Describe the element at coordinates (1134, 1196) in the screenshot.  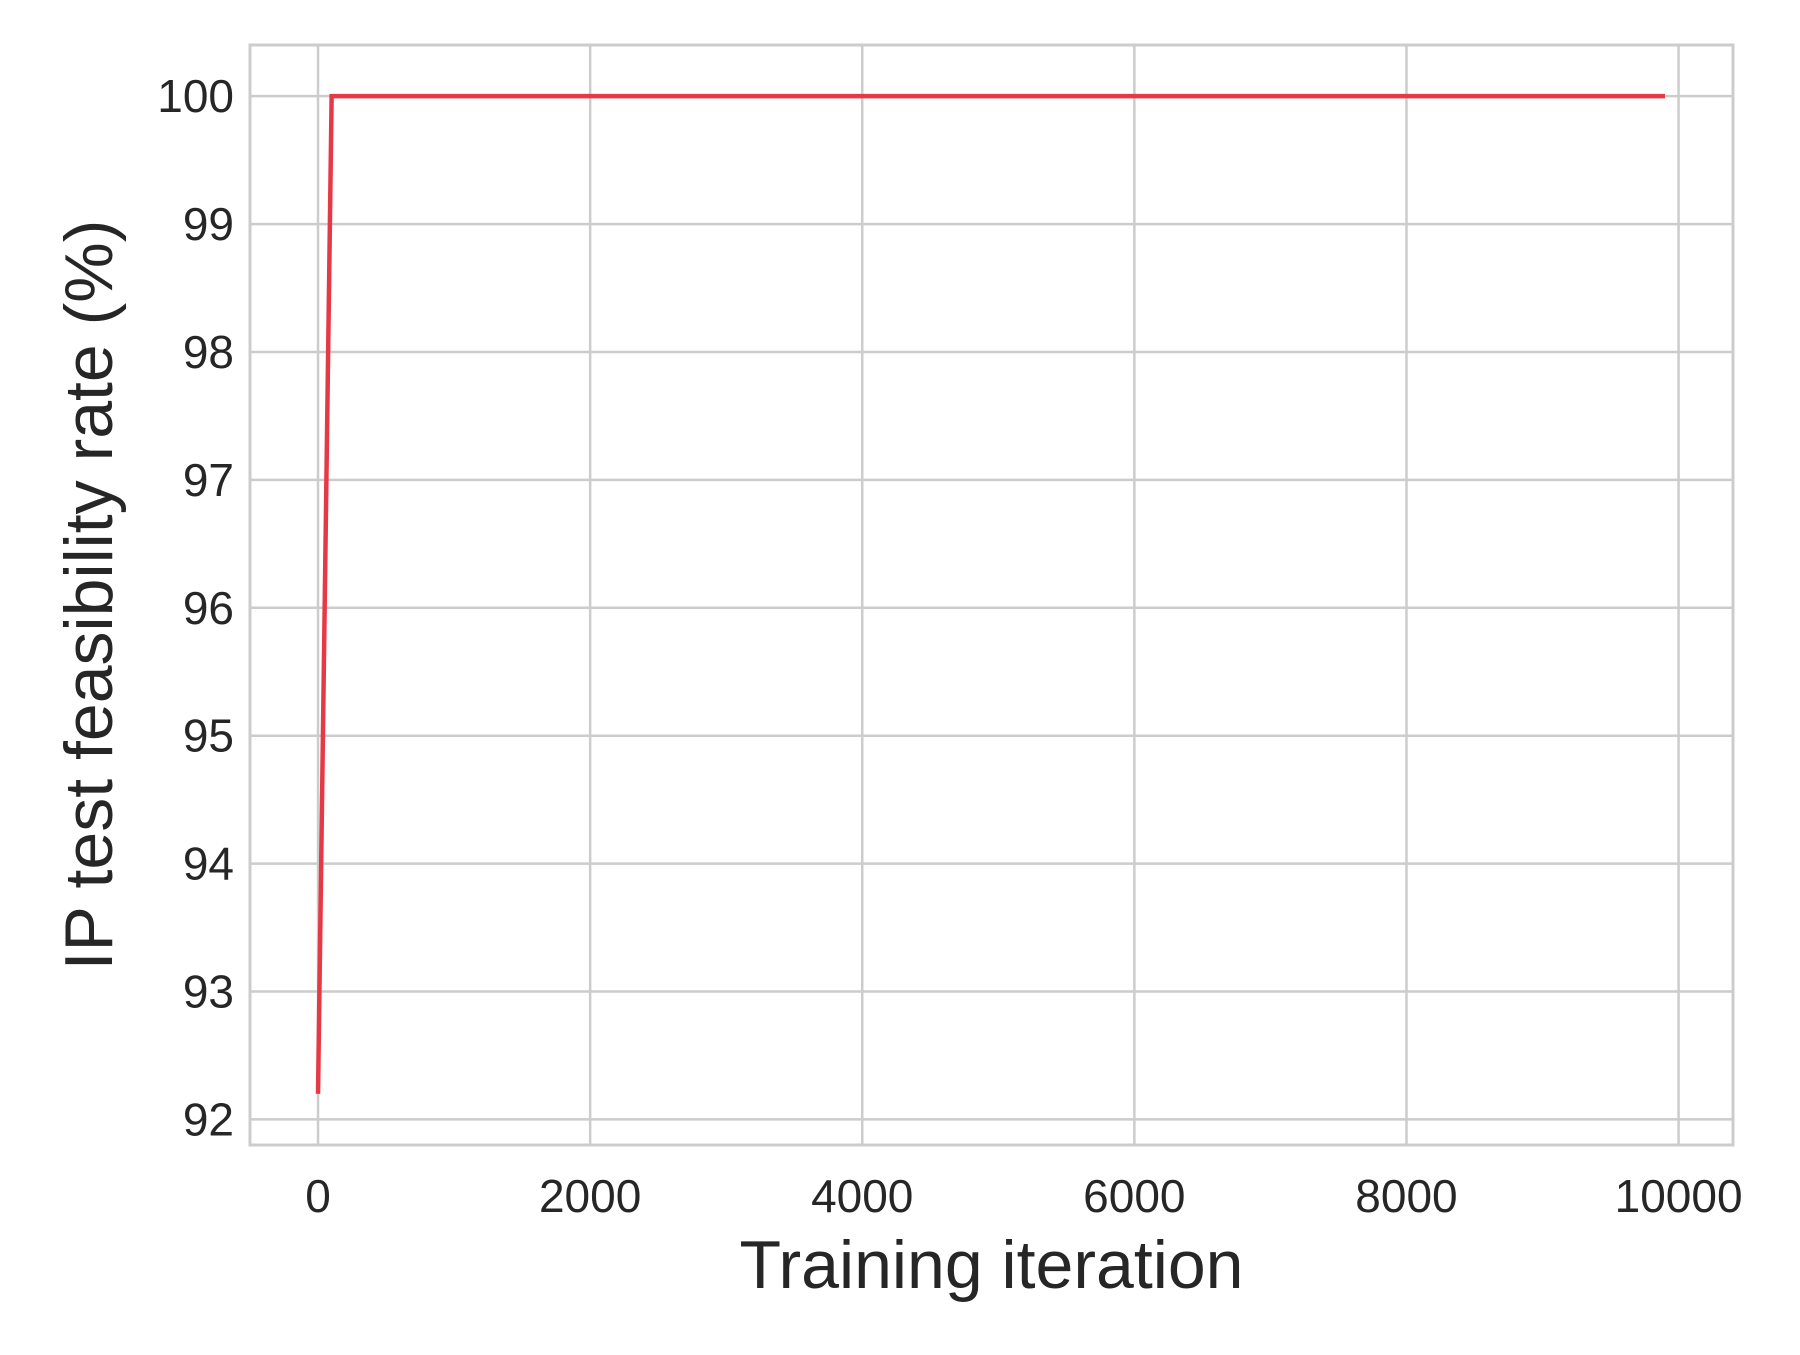
I see `x-tick-label: 6000` at that location.